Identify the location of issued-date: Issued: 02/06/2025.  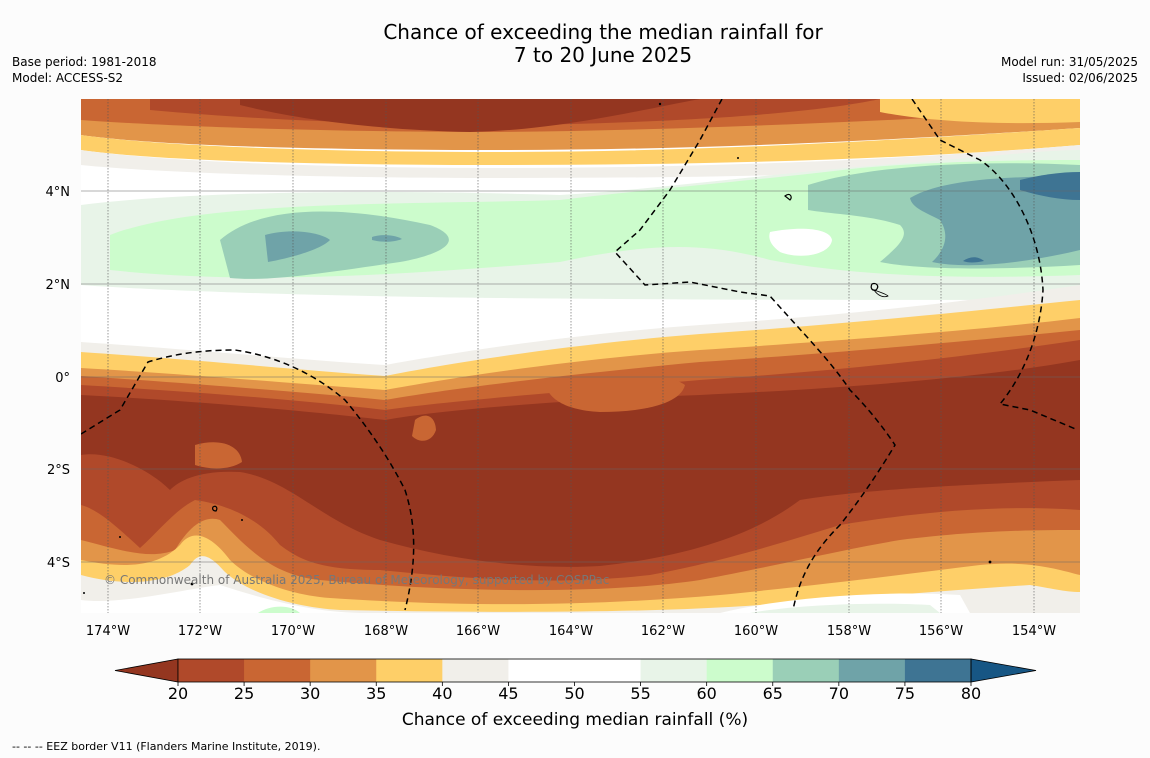
(1080, 78).